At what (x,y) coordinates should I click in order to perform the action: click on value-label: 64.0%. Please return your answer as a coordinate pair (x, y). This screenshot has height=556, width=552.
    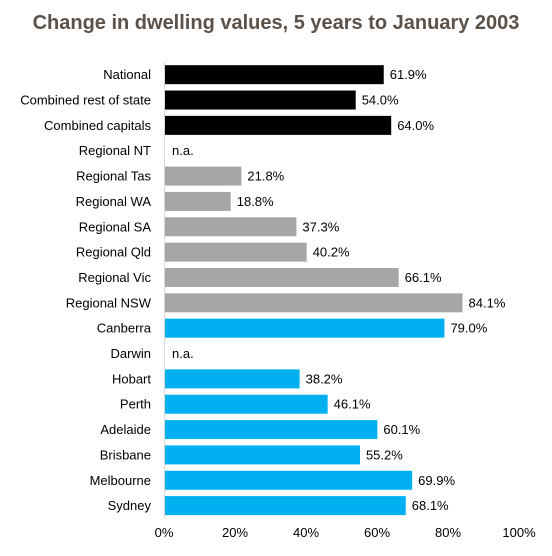
    Looking at the image, I should click on (415, 125).